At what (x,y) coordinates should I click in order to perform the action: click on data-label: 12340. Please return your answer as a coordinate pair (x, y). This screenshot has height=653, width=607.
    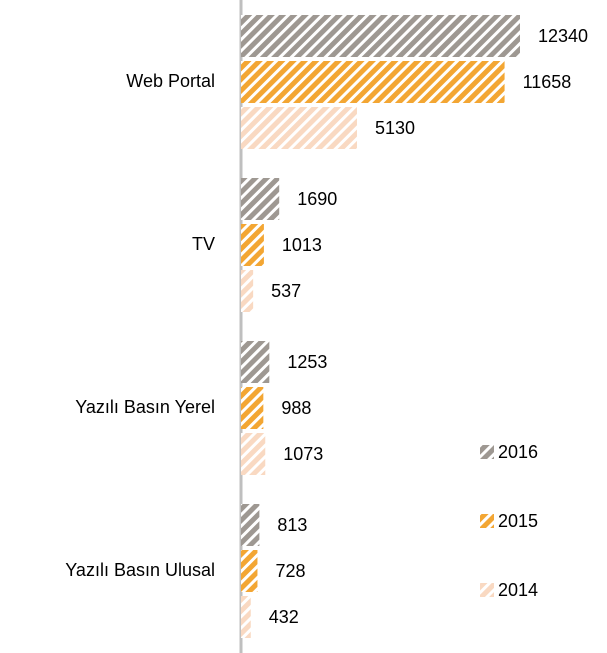
    Looking at the image, I should click on (563, 36).